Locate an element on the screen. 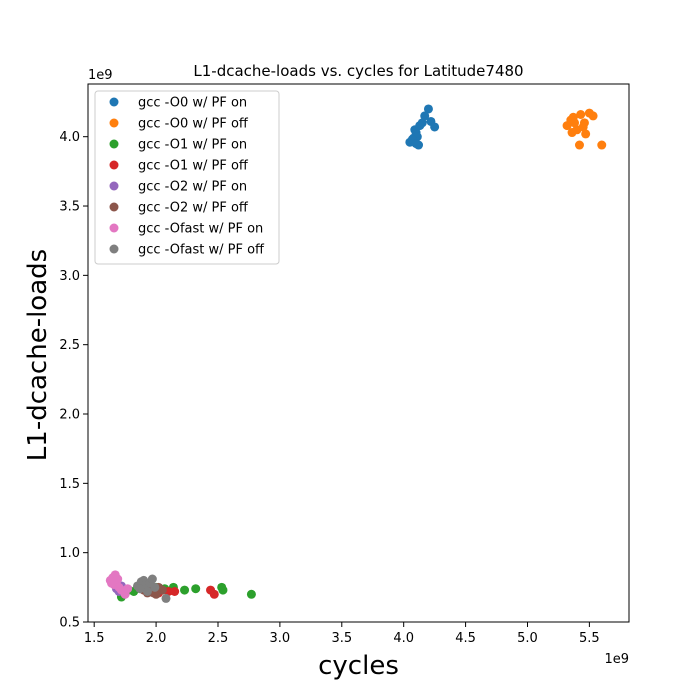 The width and height of the screenshot is (700, 700). legend-label: gcc -Ofast w/ PF off is located at coordinates (201, 250).